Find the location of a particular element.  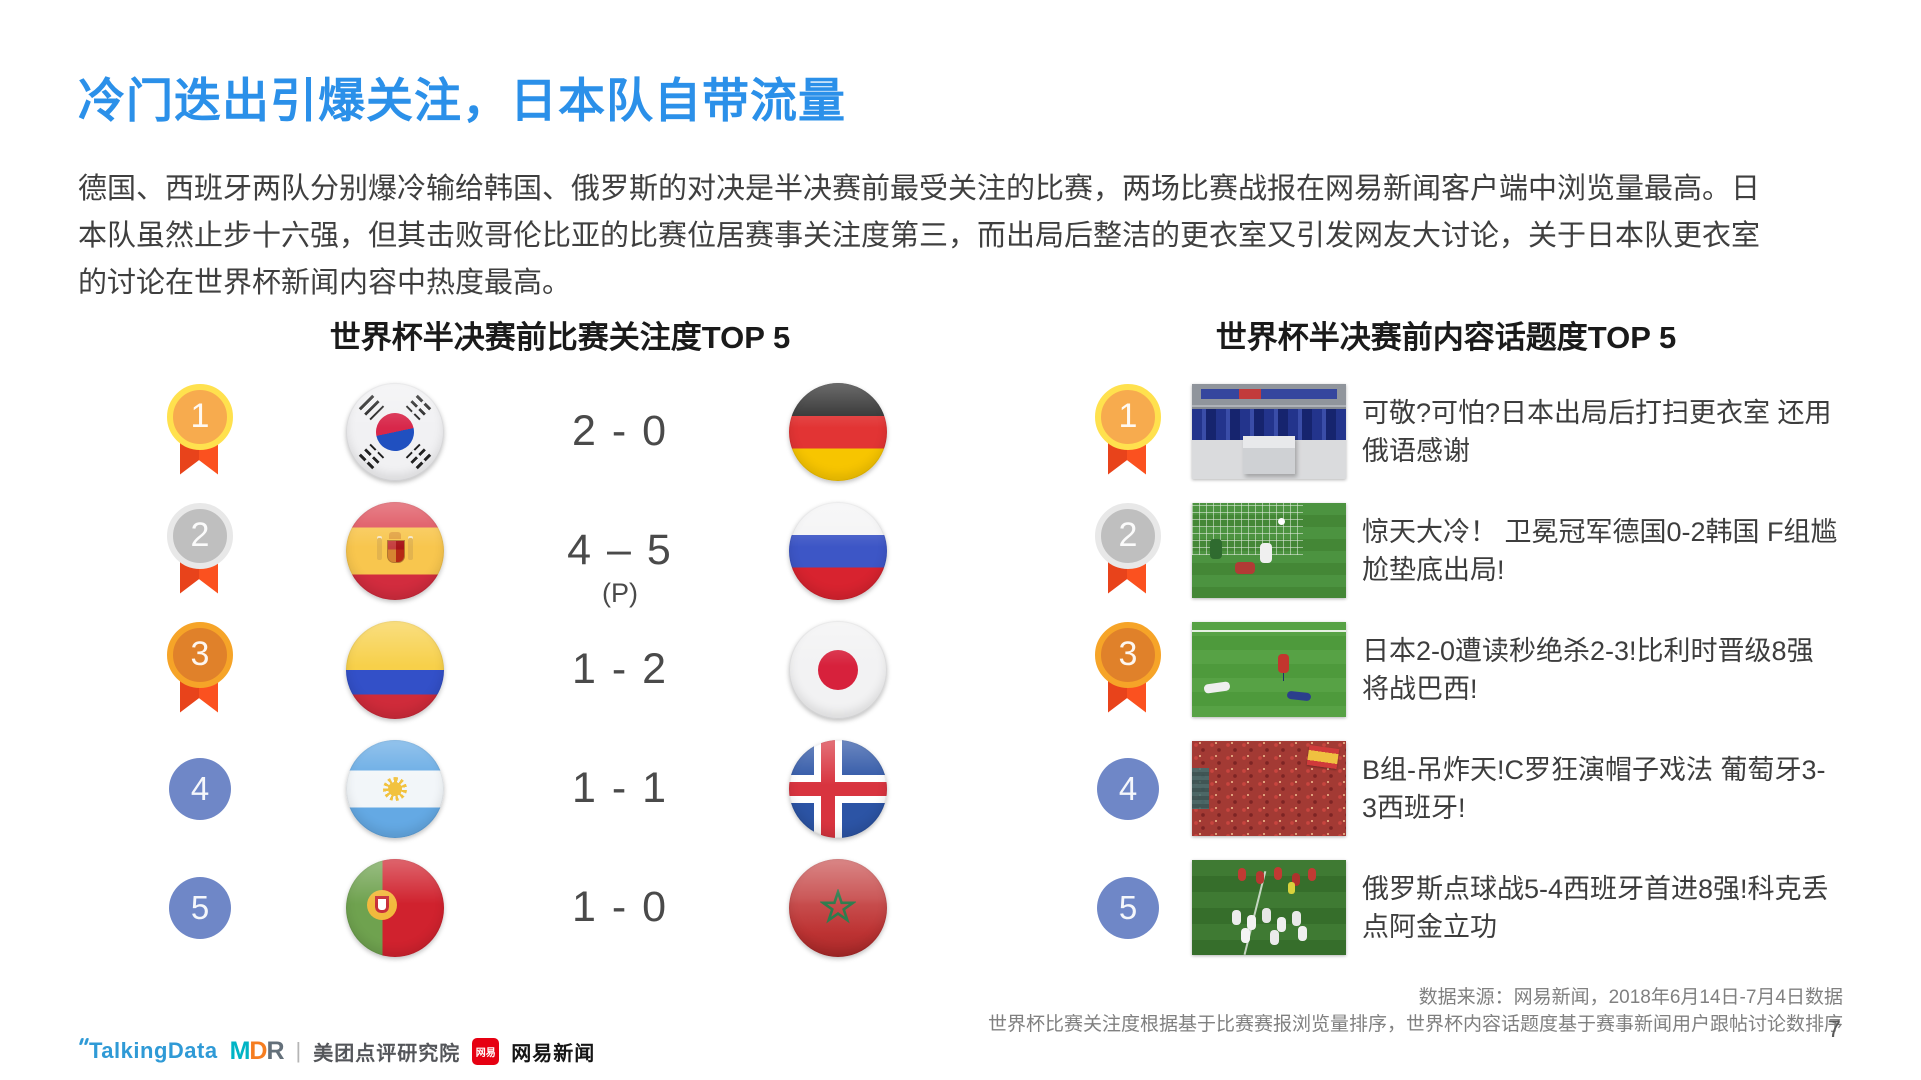

match-score: 2 - 0 is located at coordinates (620, 431).